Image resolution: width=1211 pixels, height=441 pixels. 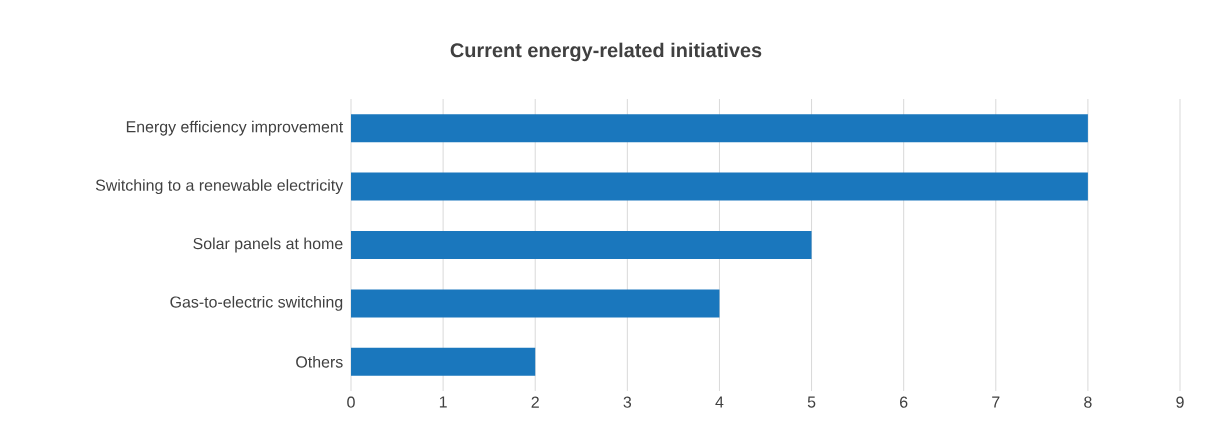 I want to click on y-tick-label: Gas-to-electric switching, so click(x=256, y=303).